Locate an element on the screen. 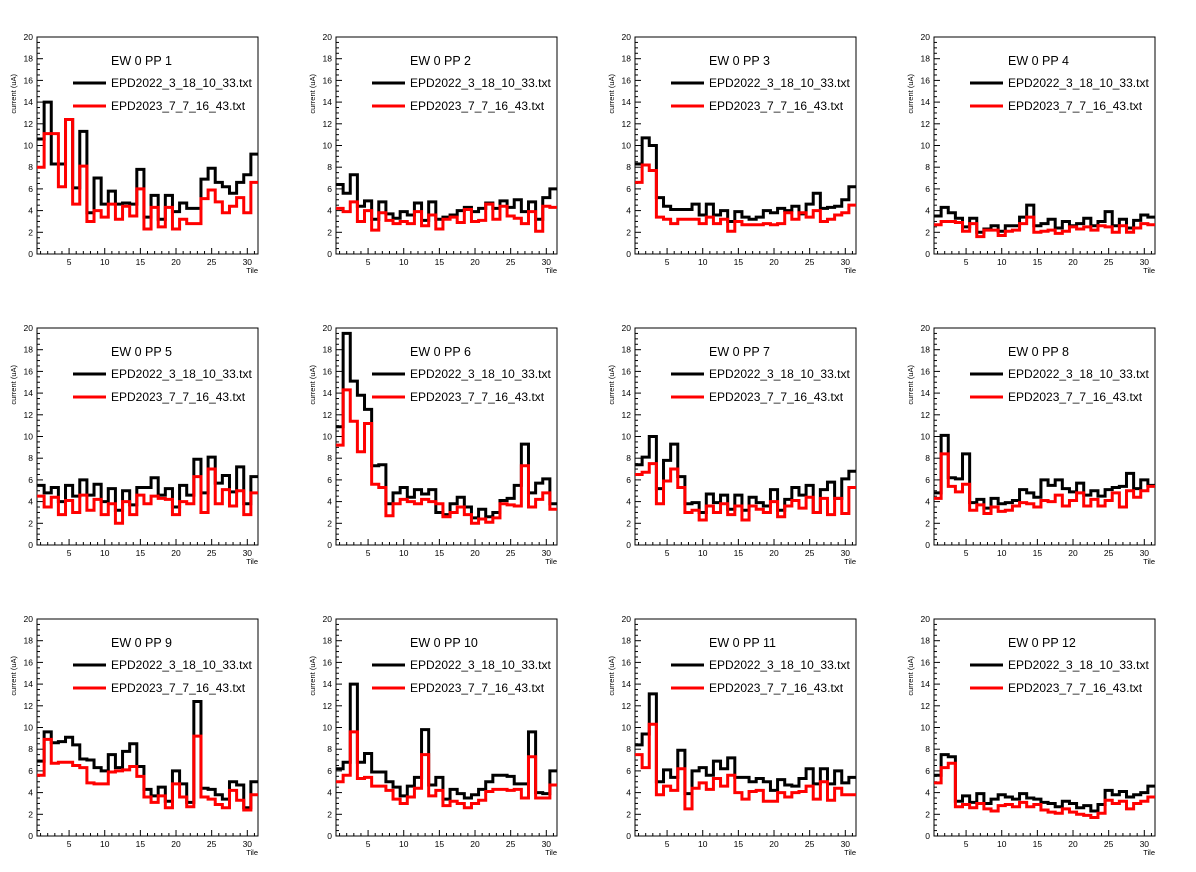  chart-title: EW 0 PP 10 is located at coordinates (444, 643).